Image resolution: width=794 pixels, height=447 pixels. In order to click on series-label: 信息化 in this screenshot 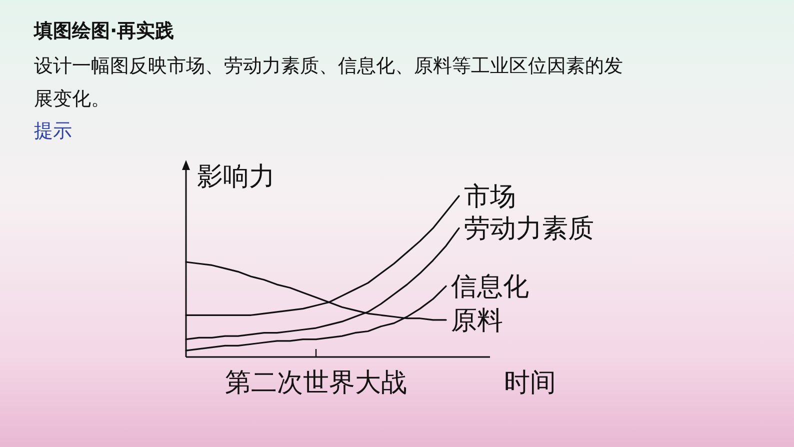, I will do `click(490, 287)`.